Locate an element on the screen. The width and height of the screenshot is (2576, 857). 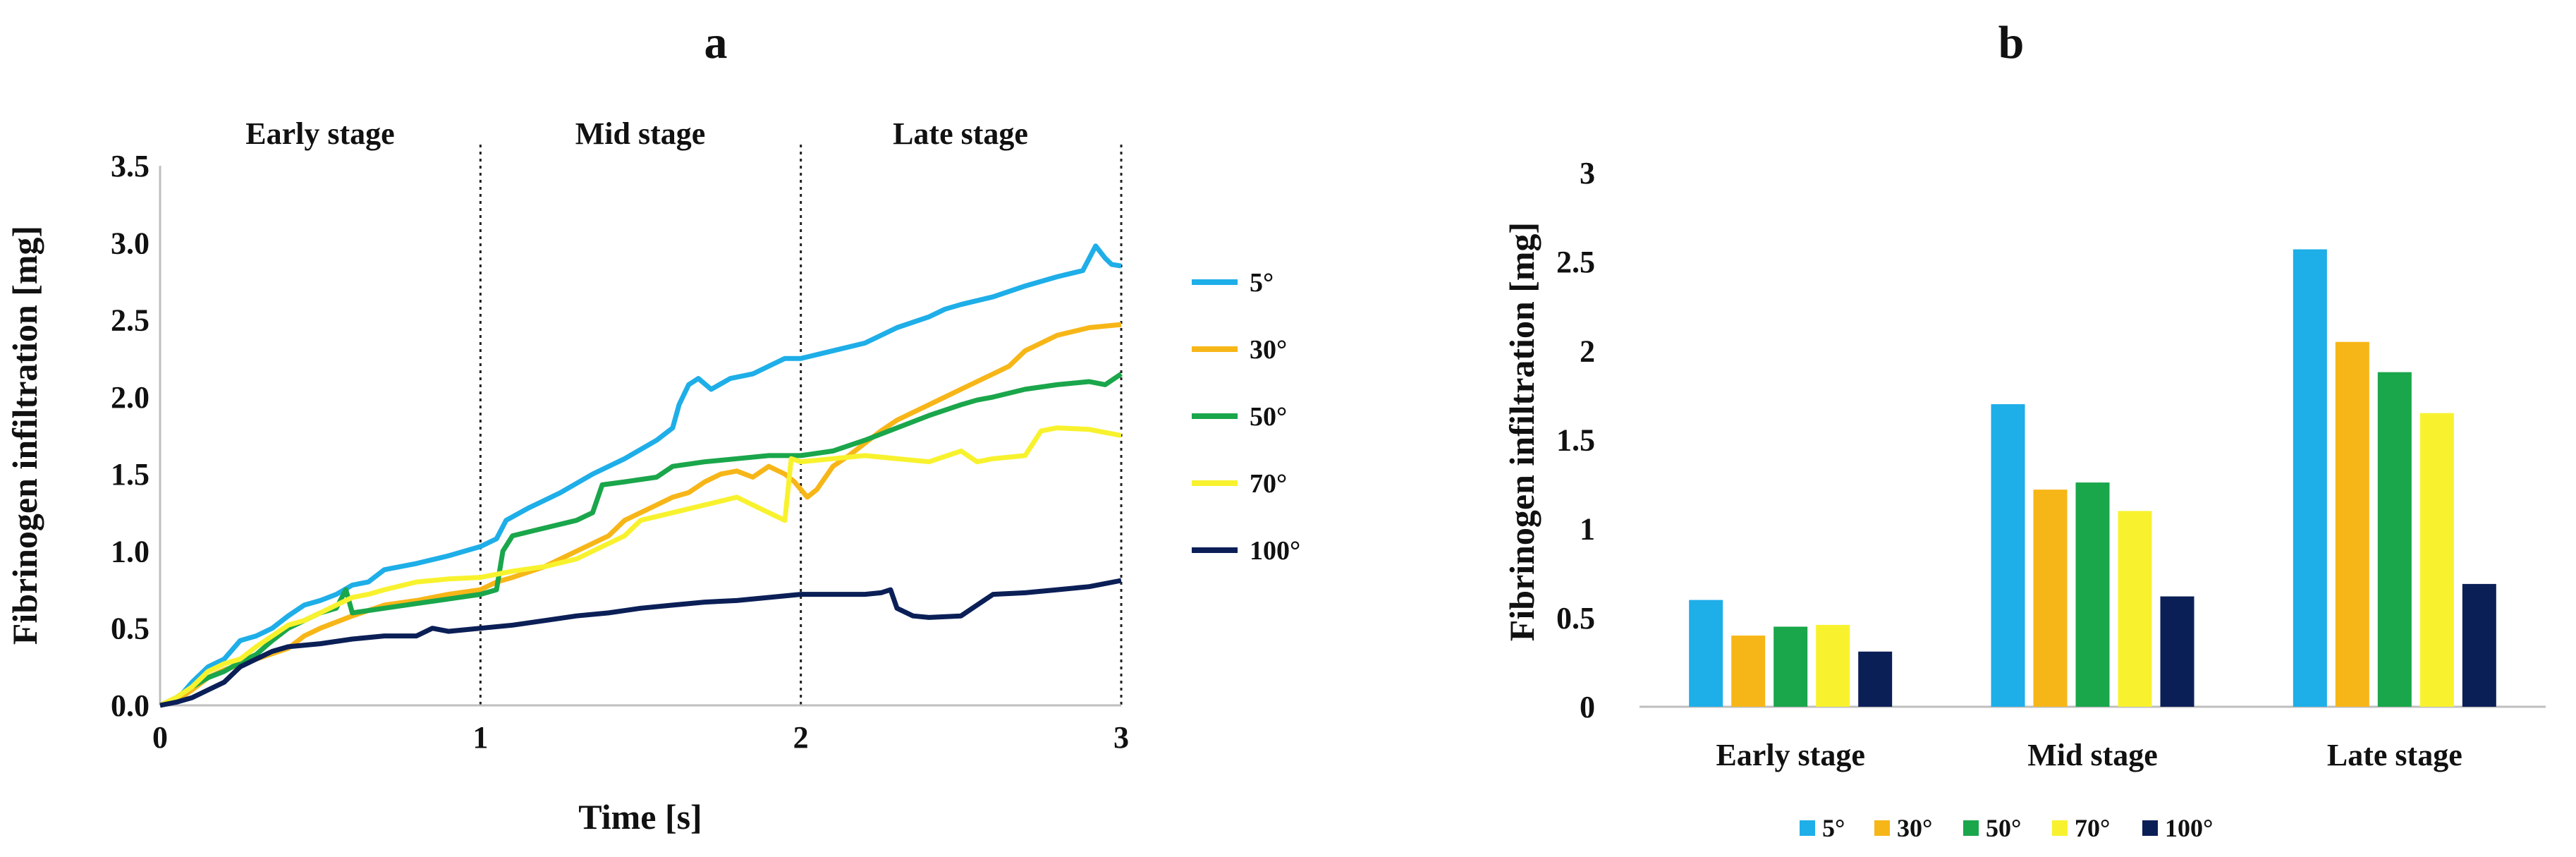
y-tick-label: 3 is located at coordinates (1588, 173).